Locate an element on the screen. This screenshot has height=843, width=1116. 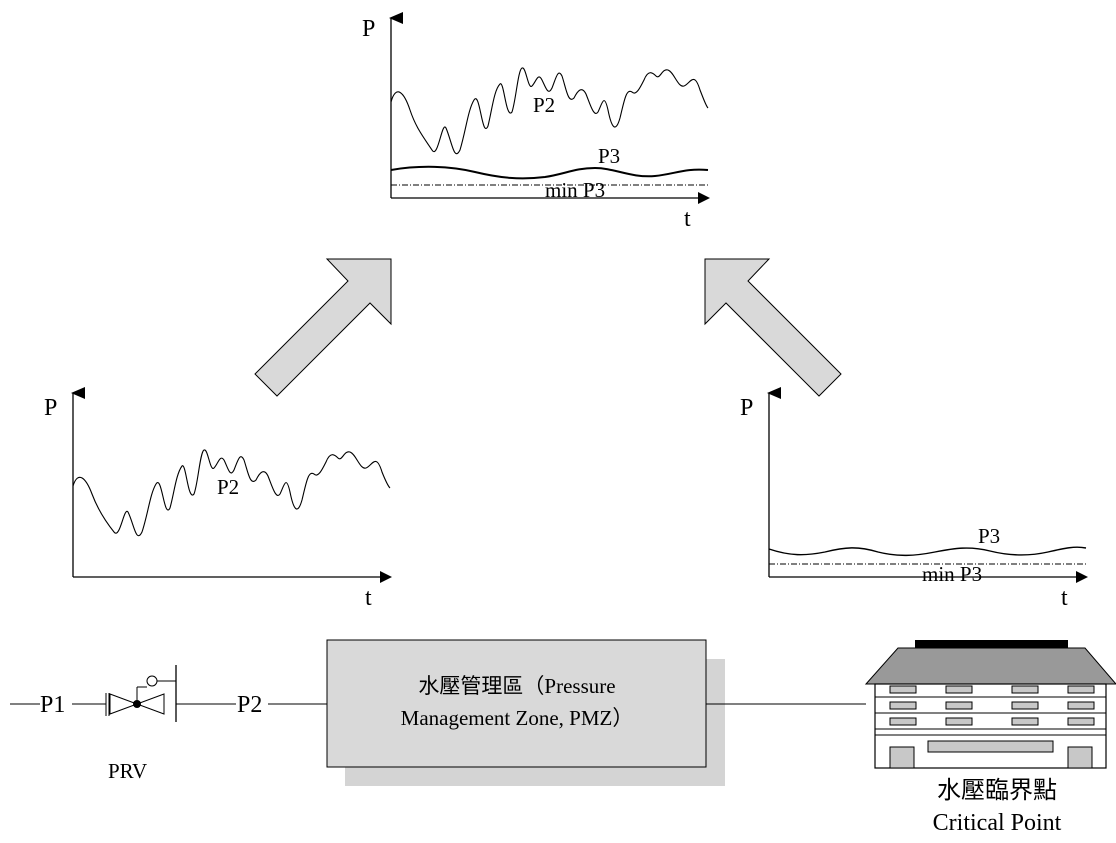
critical-point-label-zh: 水壓臨界點 is located at coordinates (997, 790).